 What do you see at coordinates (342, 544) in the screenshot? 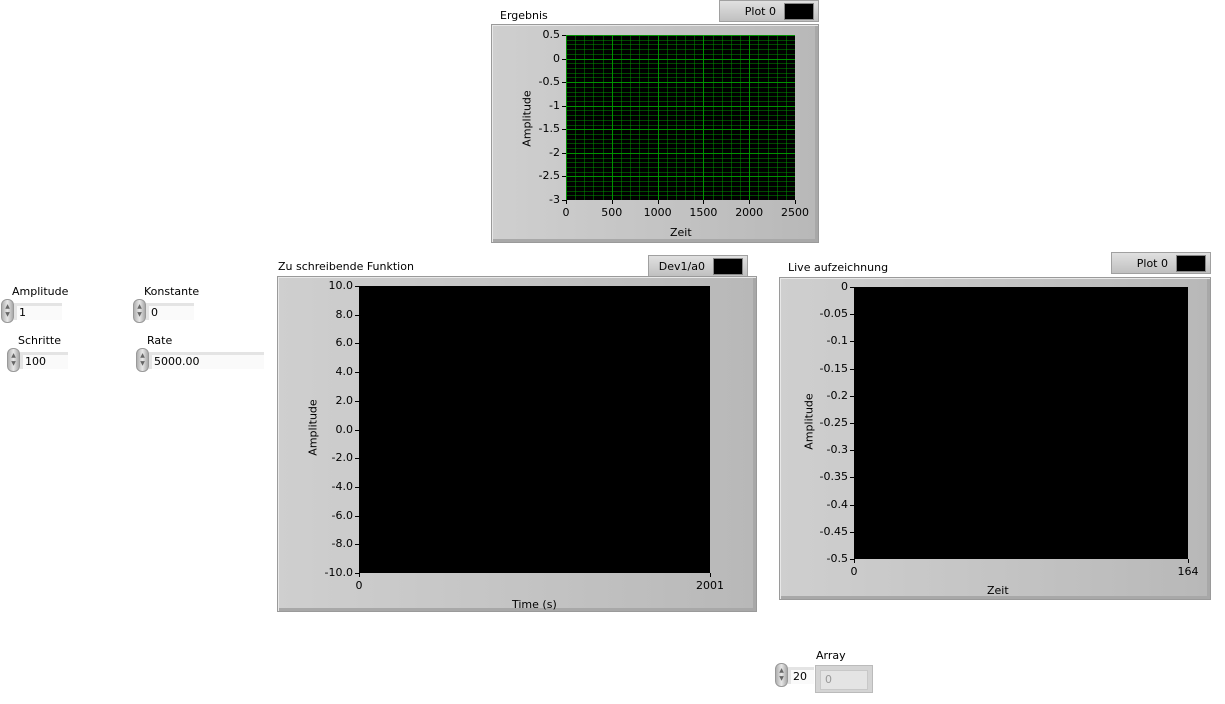
I see `y-tick-label: -8.0` at bounding box center [342, 544].